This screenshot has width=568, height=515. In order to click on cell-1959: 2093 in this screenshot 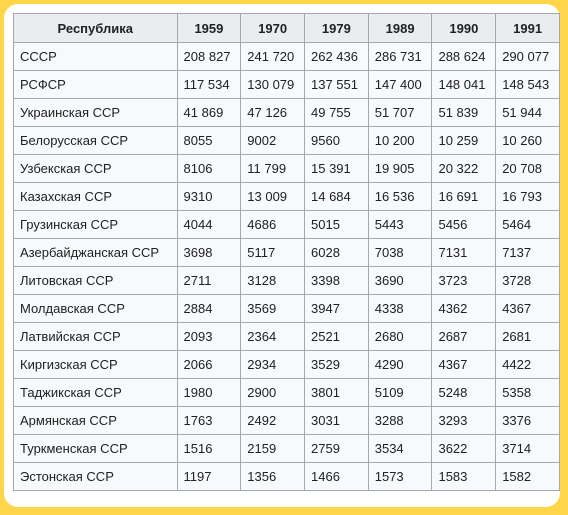, I will do `click(209, 336)`.